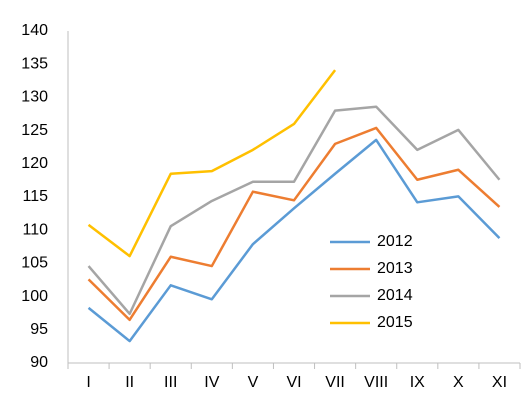 The width and height of the screenshot is (530, 412). I want to click on x-tick-label: XI, so click(499, 382).